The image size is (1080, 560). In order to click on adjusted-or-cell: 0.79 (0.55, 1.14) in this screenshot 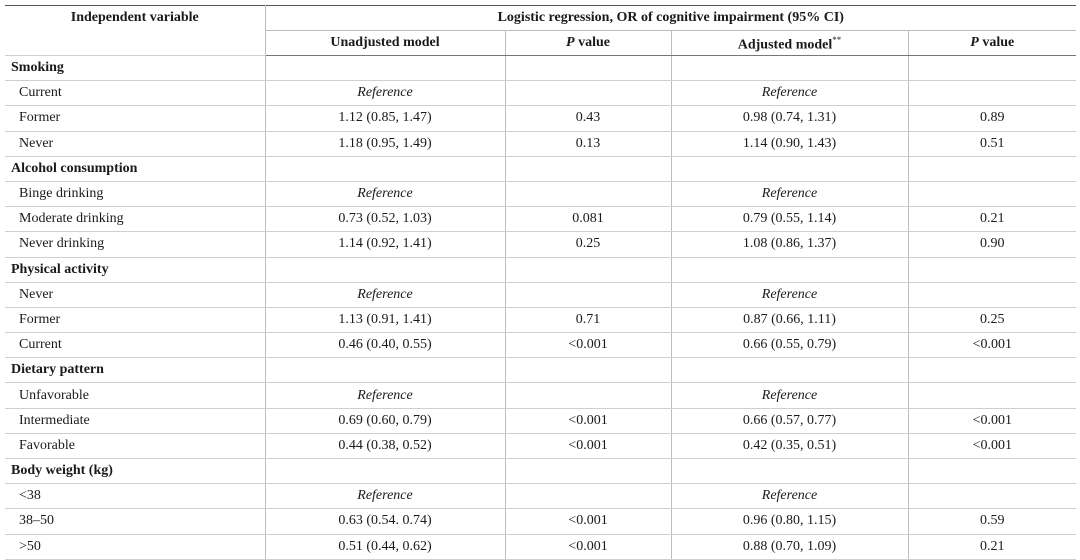, I will do `click(789, 219)`.